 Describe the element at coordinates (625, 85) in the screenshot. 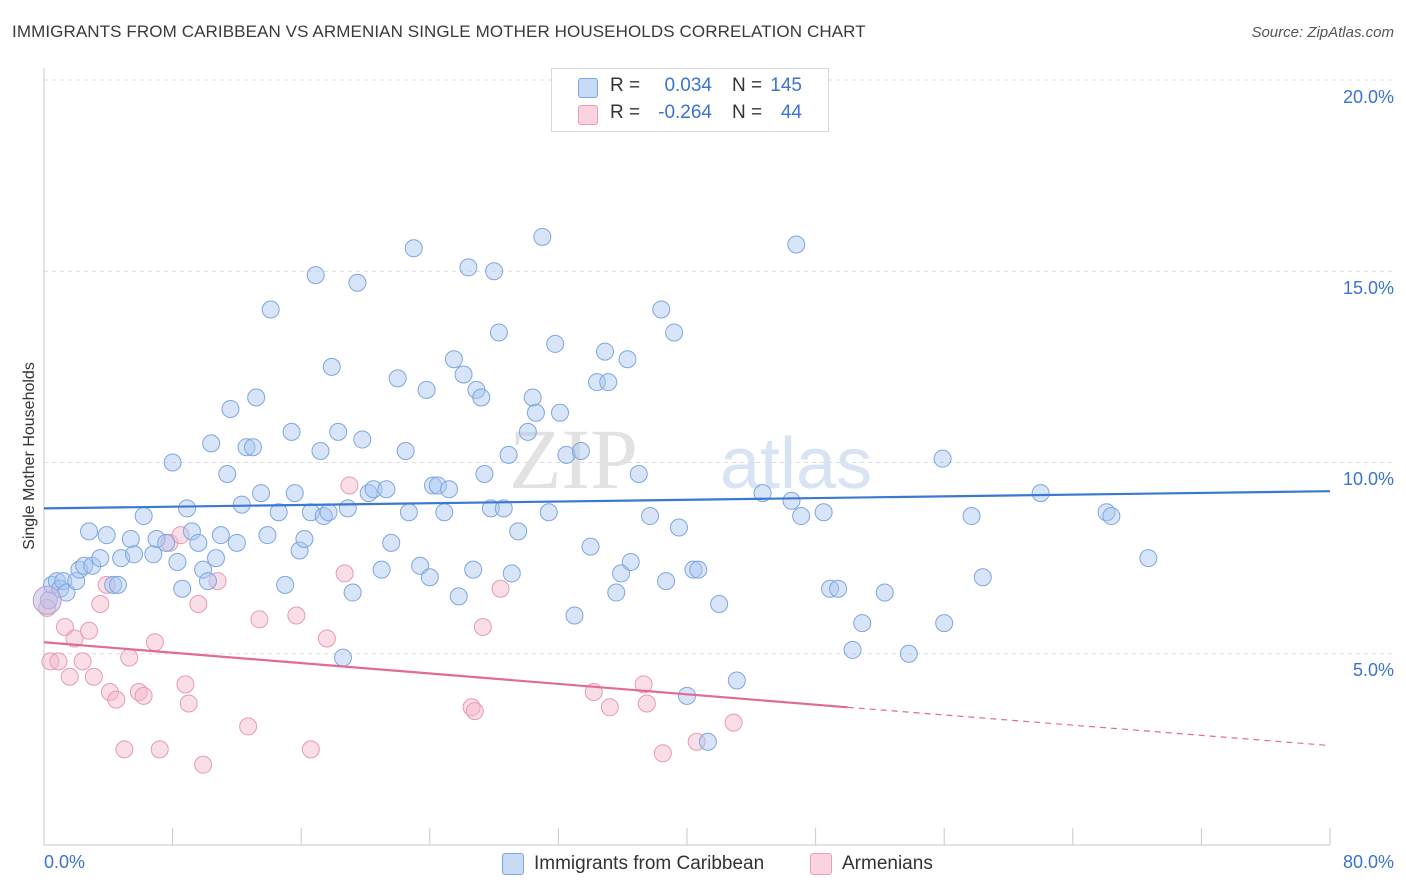

I see `legend-r-label: R =` at that location.